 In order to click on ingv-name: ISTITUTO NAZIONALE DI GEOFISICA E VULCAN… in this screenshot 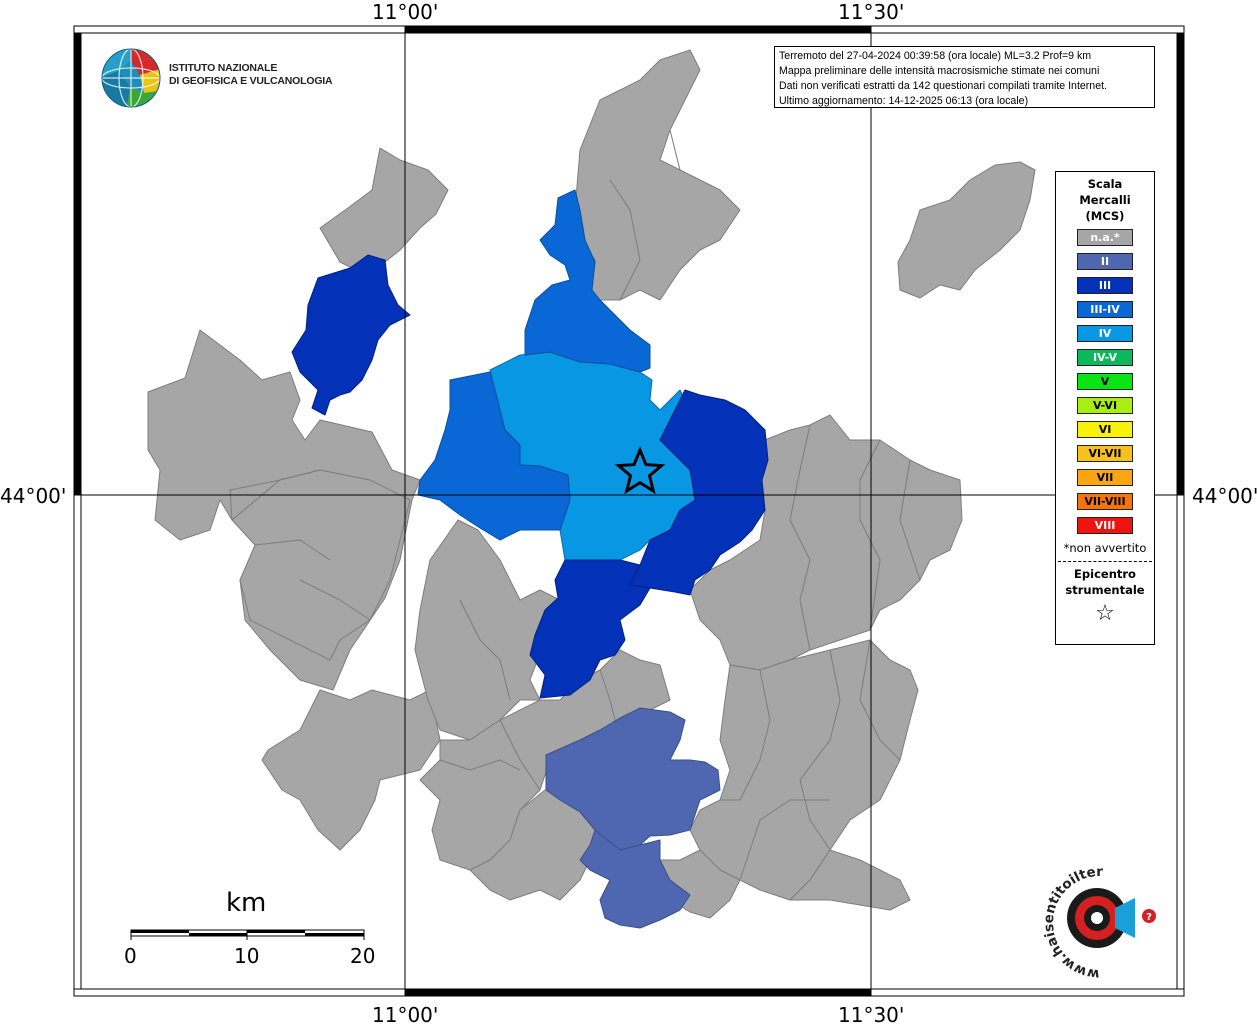, I will do `click(251, 74)`.